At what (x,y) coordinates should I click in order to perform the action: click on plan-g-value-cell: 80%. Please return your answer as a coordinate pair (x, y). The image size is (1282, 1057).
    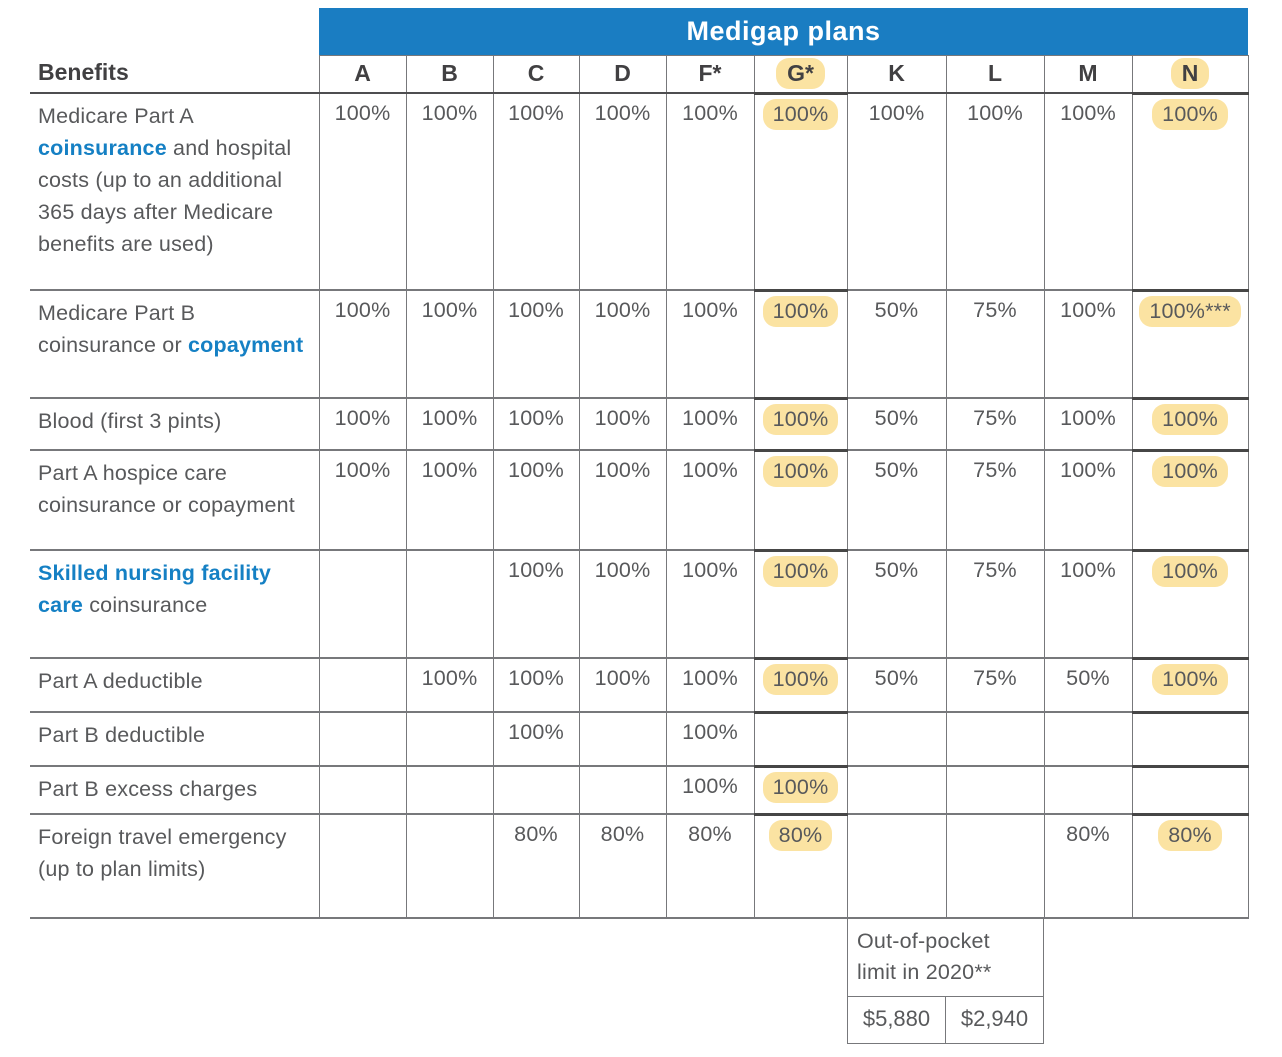
    Looking at the image, I should click on (800, 865).